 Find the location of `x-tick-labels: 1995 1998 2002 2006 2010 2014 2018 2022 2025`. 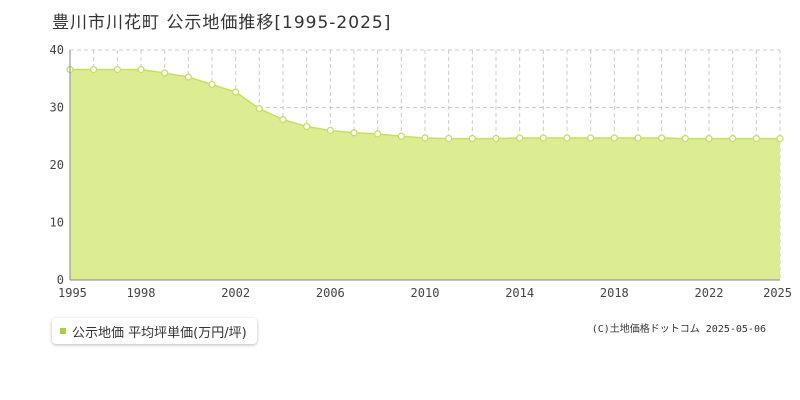

x-tick-labels: 1995 1998 2002 2006 2010 2014 2018 2022 2025 is located at coordinates (425, 293).